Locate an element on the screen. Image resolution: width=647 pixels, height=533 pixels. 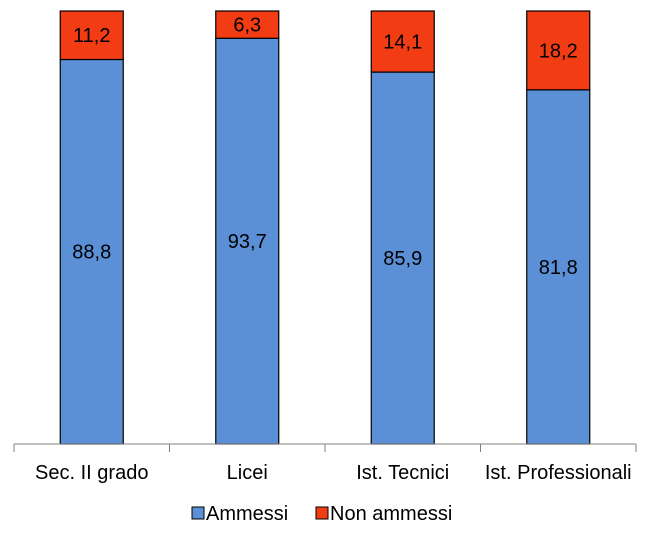
data-label-non-ammessi-sec-ii-grado: 11,2 is located at coordinates (91, 36).